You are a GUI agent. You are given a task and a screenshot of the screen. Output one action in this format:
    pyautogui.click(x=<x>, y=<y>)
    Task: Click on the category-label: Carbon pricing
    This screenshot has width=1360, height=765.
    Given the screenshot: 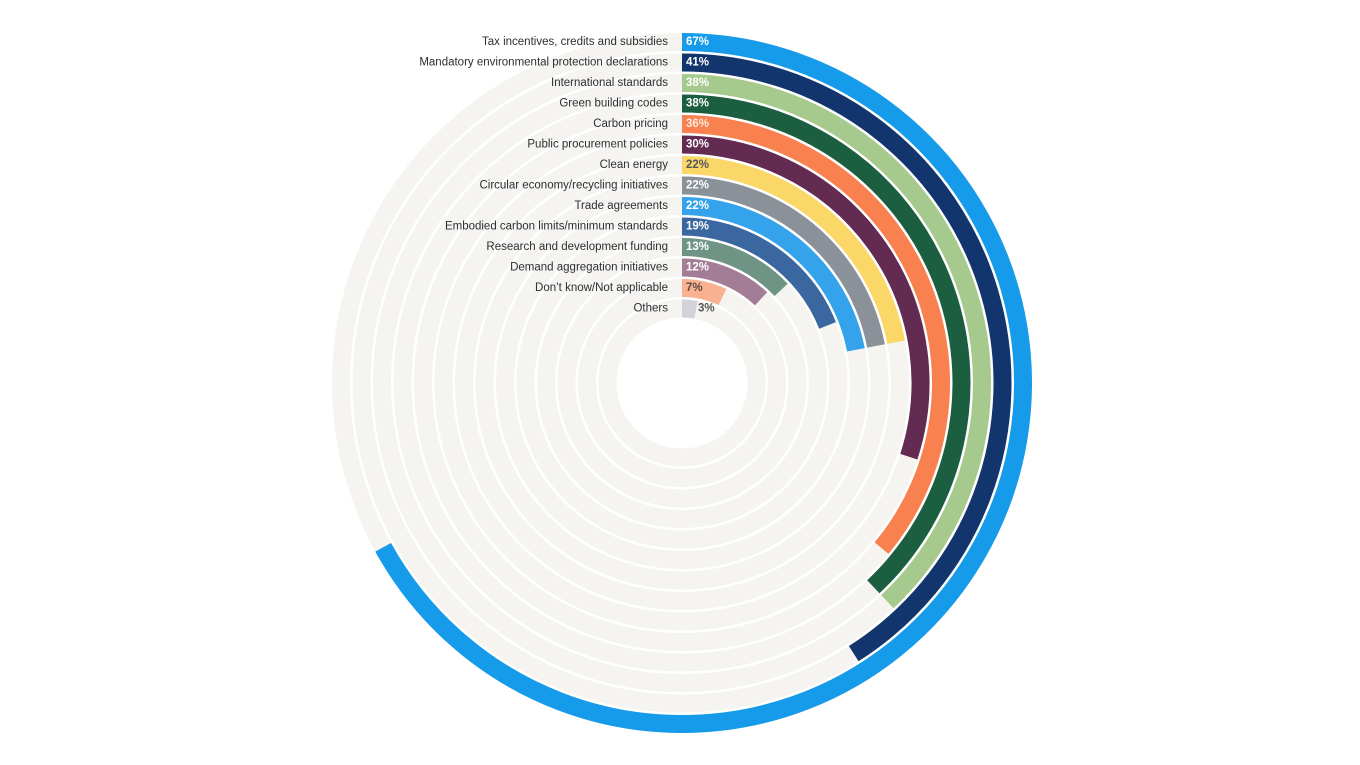 What is the action you would take?
    pyautogui.click(x=630, y=124)
    